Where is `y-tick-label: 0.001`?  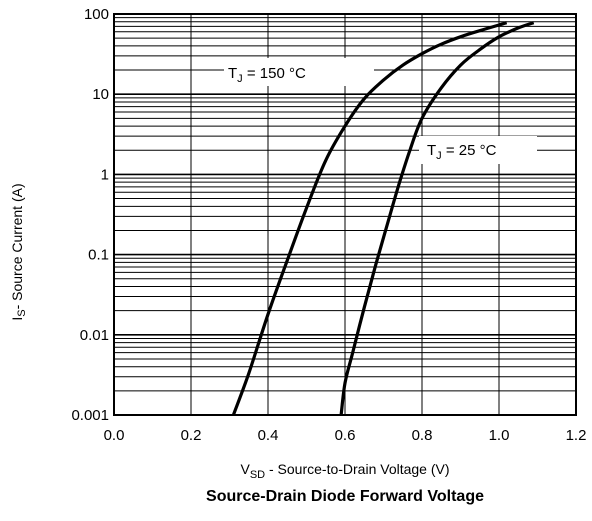 y-tick-label: 0.001 is located at coordinates (90, 415).